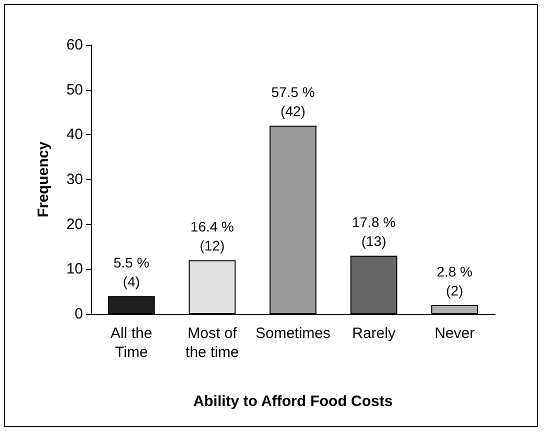 Image resolution: width=544 pixels, height=433 pixels. What do you see at coordinates (74, 224) in the screenshot?
I see `y-tick-label: 20` at bounding box center [74, 224].